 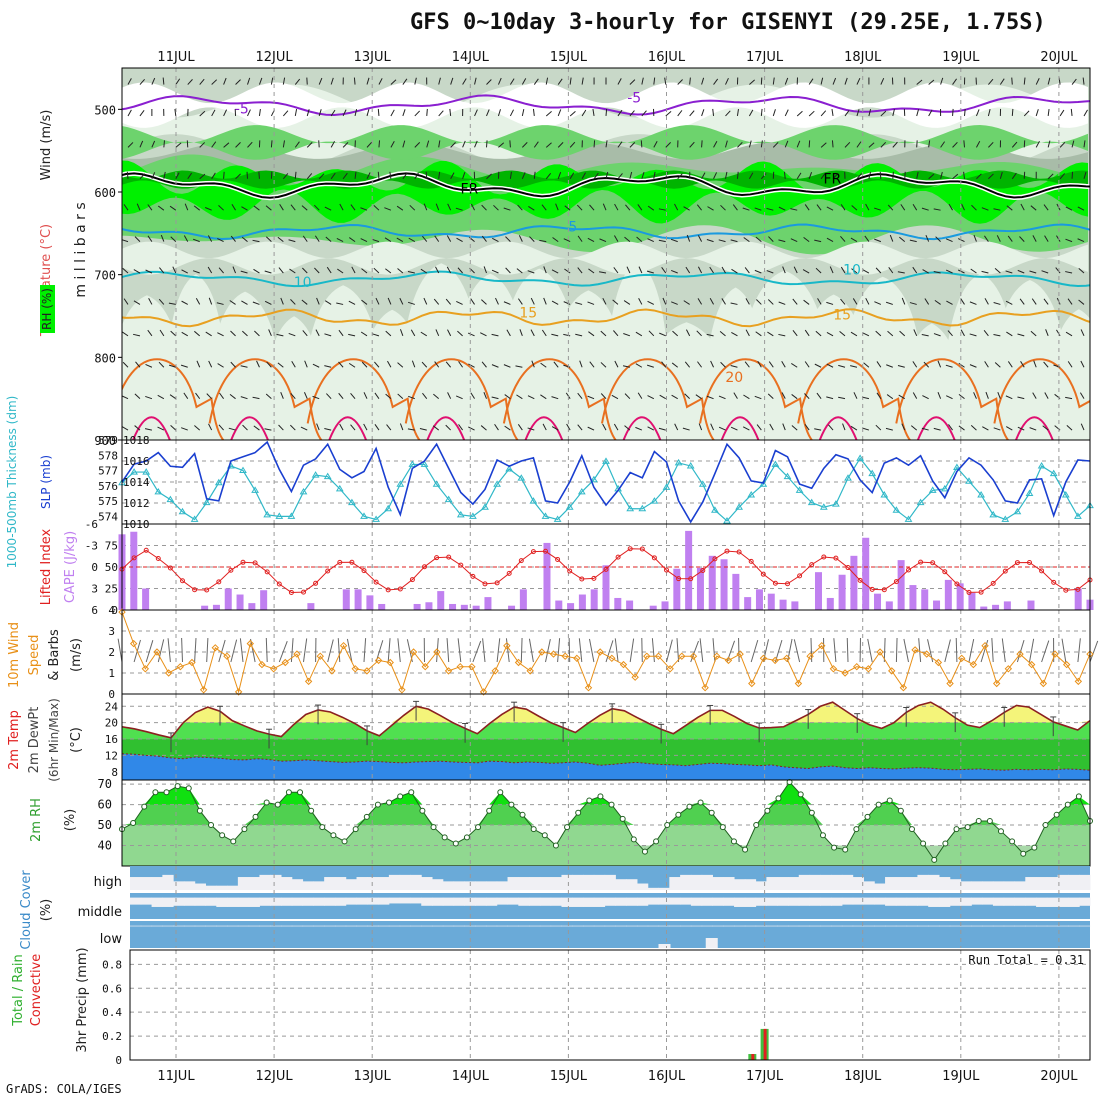 I want to click on top-date-label: 17JUL, so click(x=765, y=57).